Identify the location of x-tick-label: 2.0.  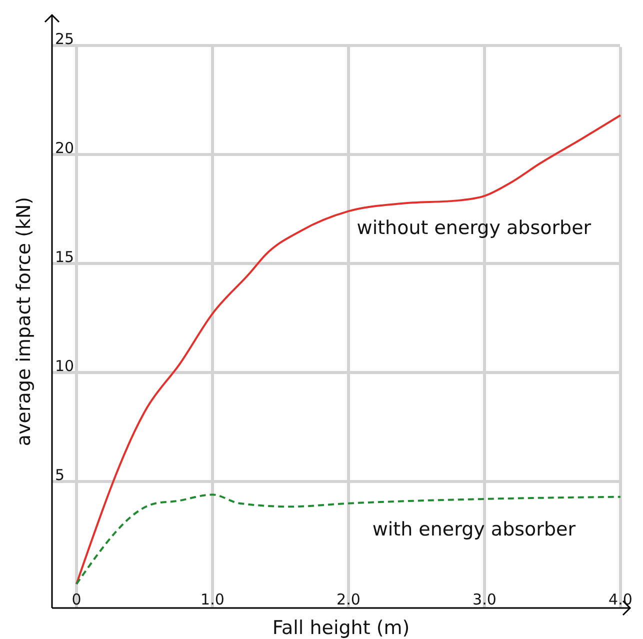
(348, 599).